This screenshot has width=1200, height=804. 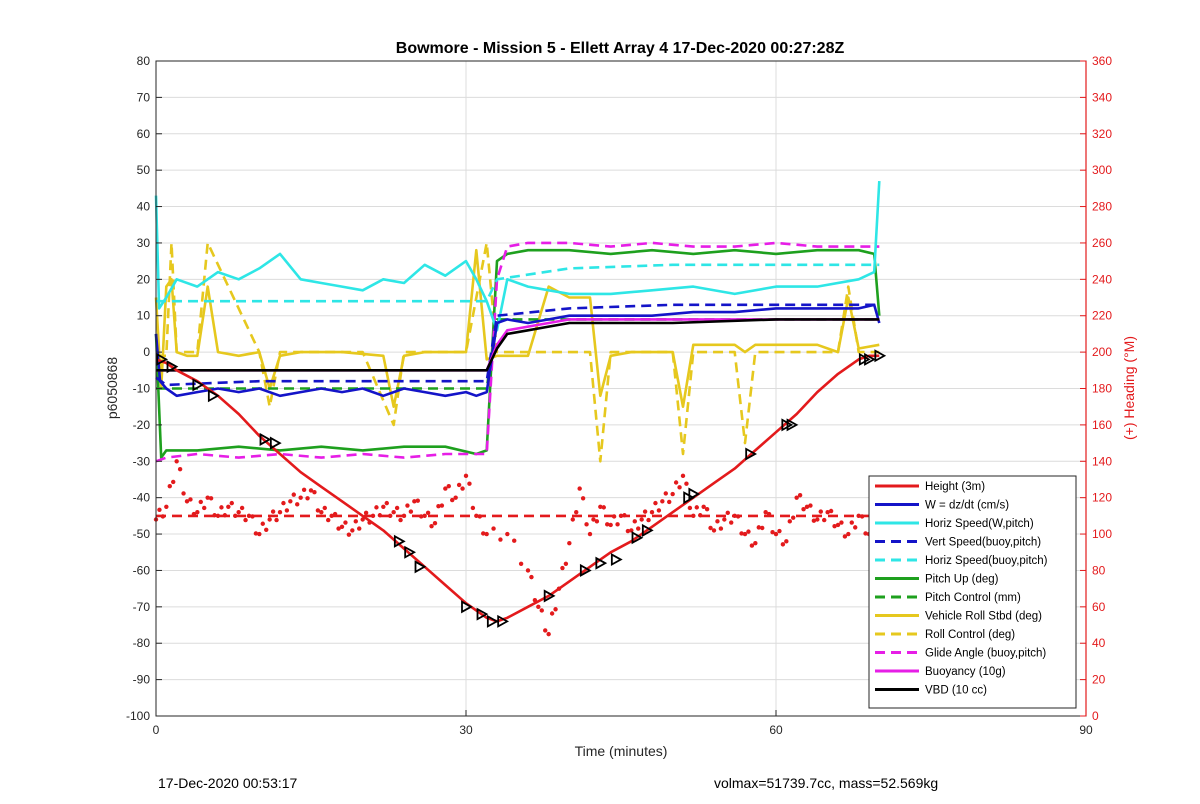 I want to click on y-tick-label: 60, so click(x=144, y=134).